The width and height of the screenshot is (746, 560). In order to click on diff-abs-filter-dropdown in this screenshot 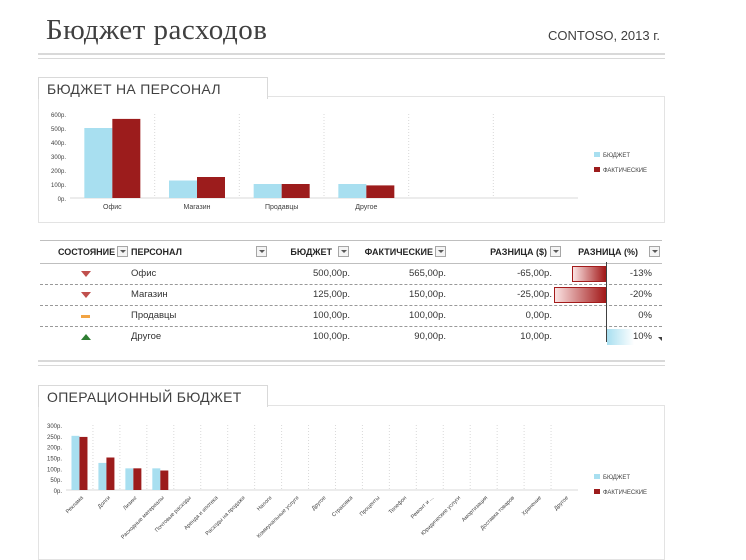, I will do `click(555, 251)`.